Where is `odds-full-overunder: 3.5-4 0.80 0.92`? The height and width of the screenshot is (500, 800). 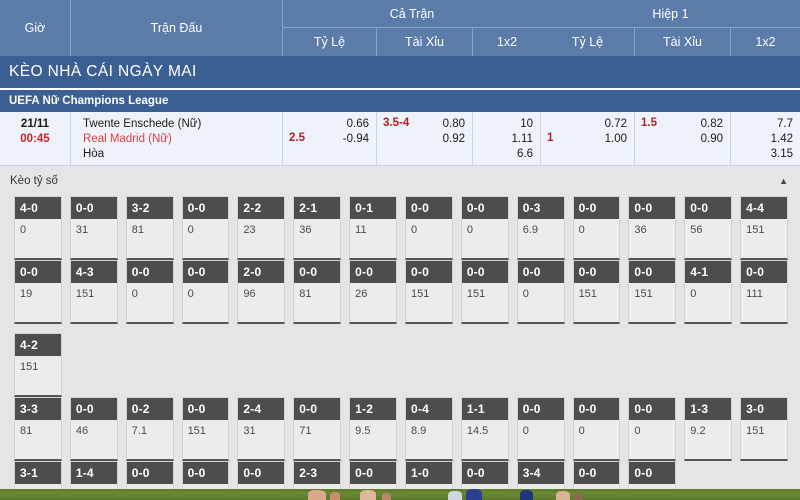 odds-full-overunder: 3.5-4 0.80 0.92 is located at coordinates (425, 139).